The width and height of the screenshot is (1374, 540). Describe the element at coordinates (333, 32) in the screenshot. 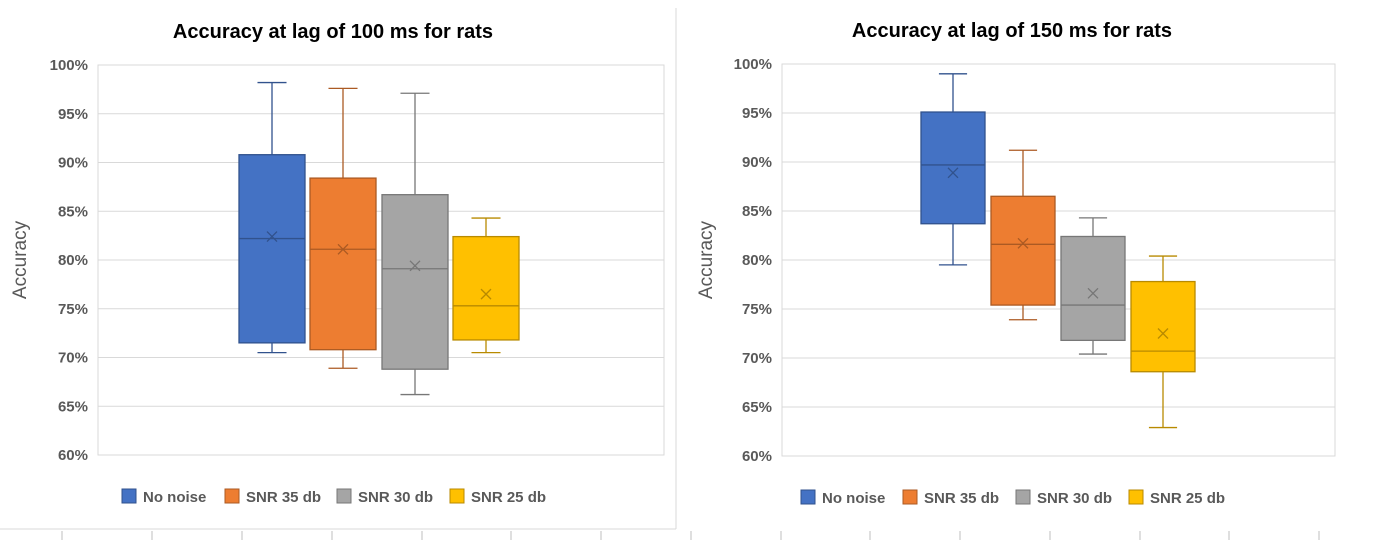

I see `chart-title: Accuracy at lag of 100 ms for rats` at that location.